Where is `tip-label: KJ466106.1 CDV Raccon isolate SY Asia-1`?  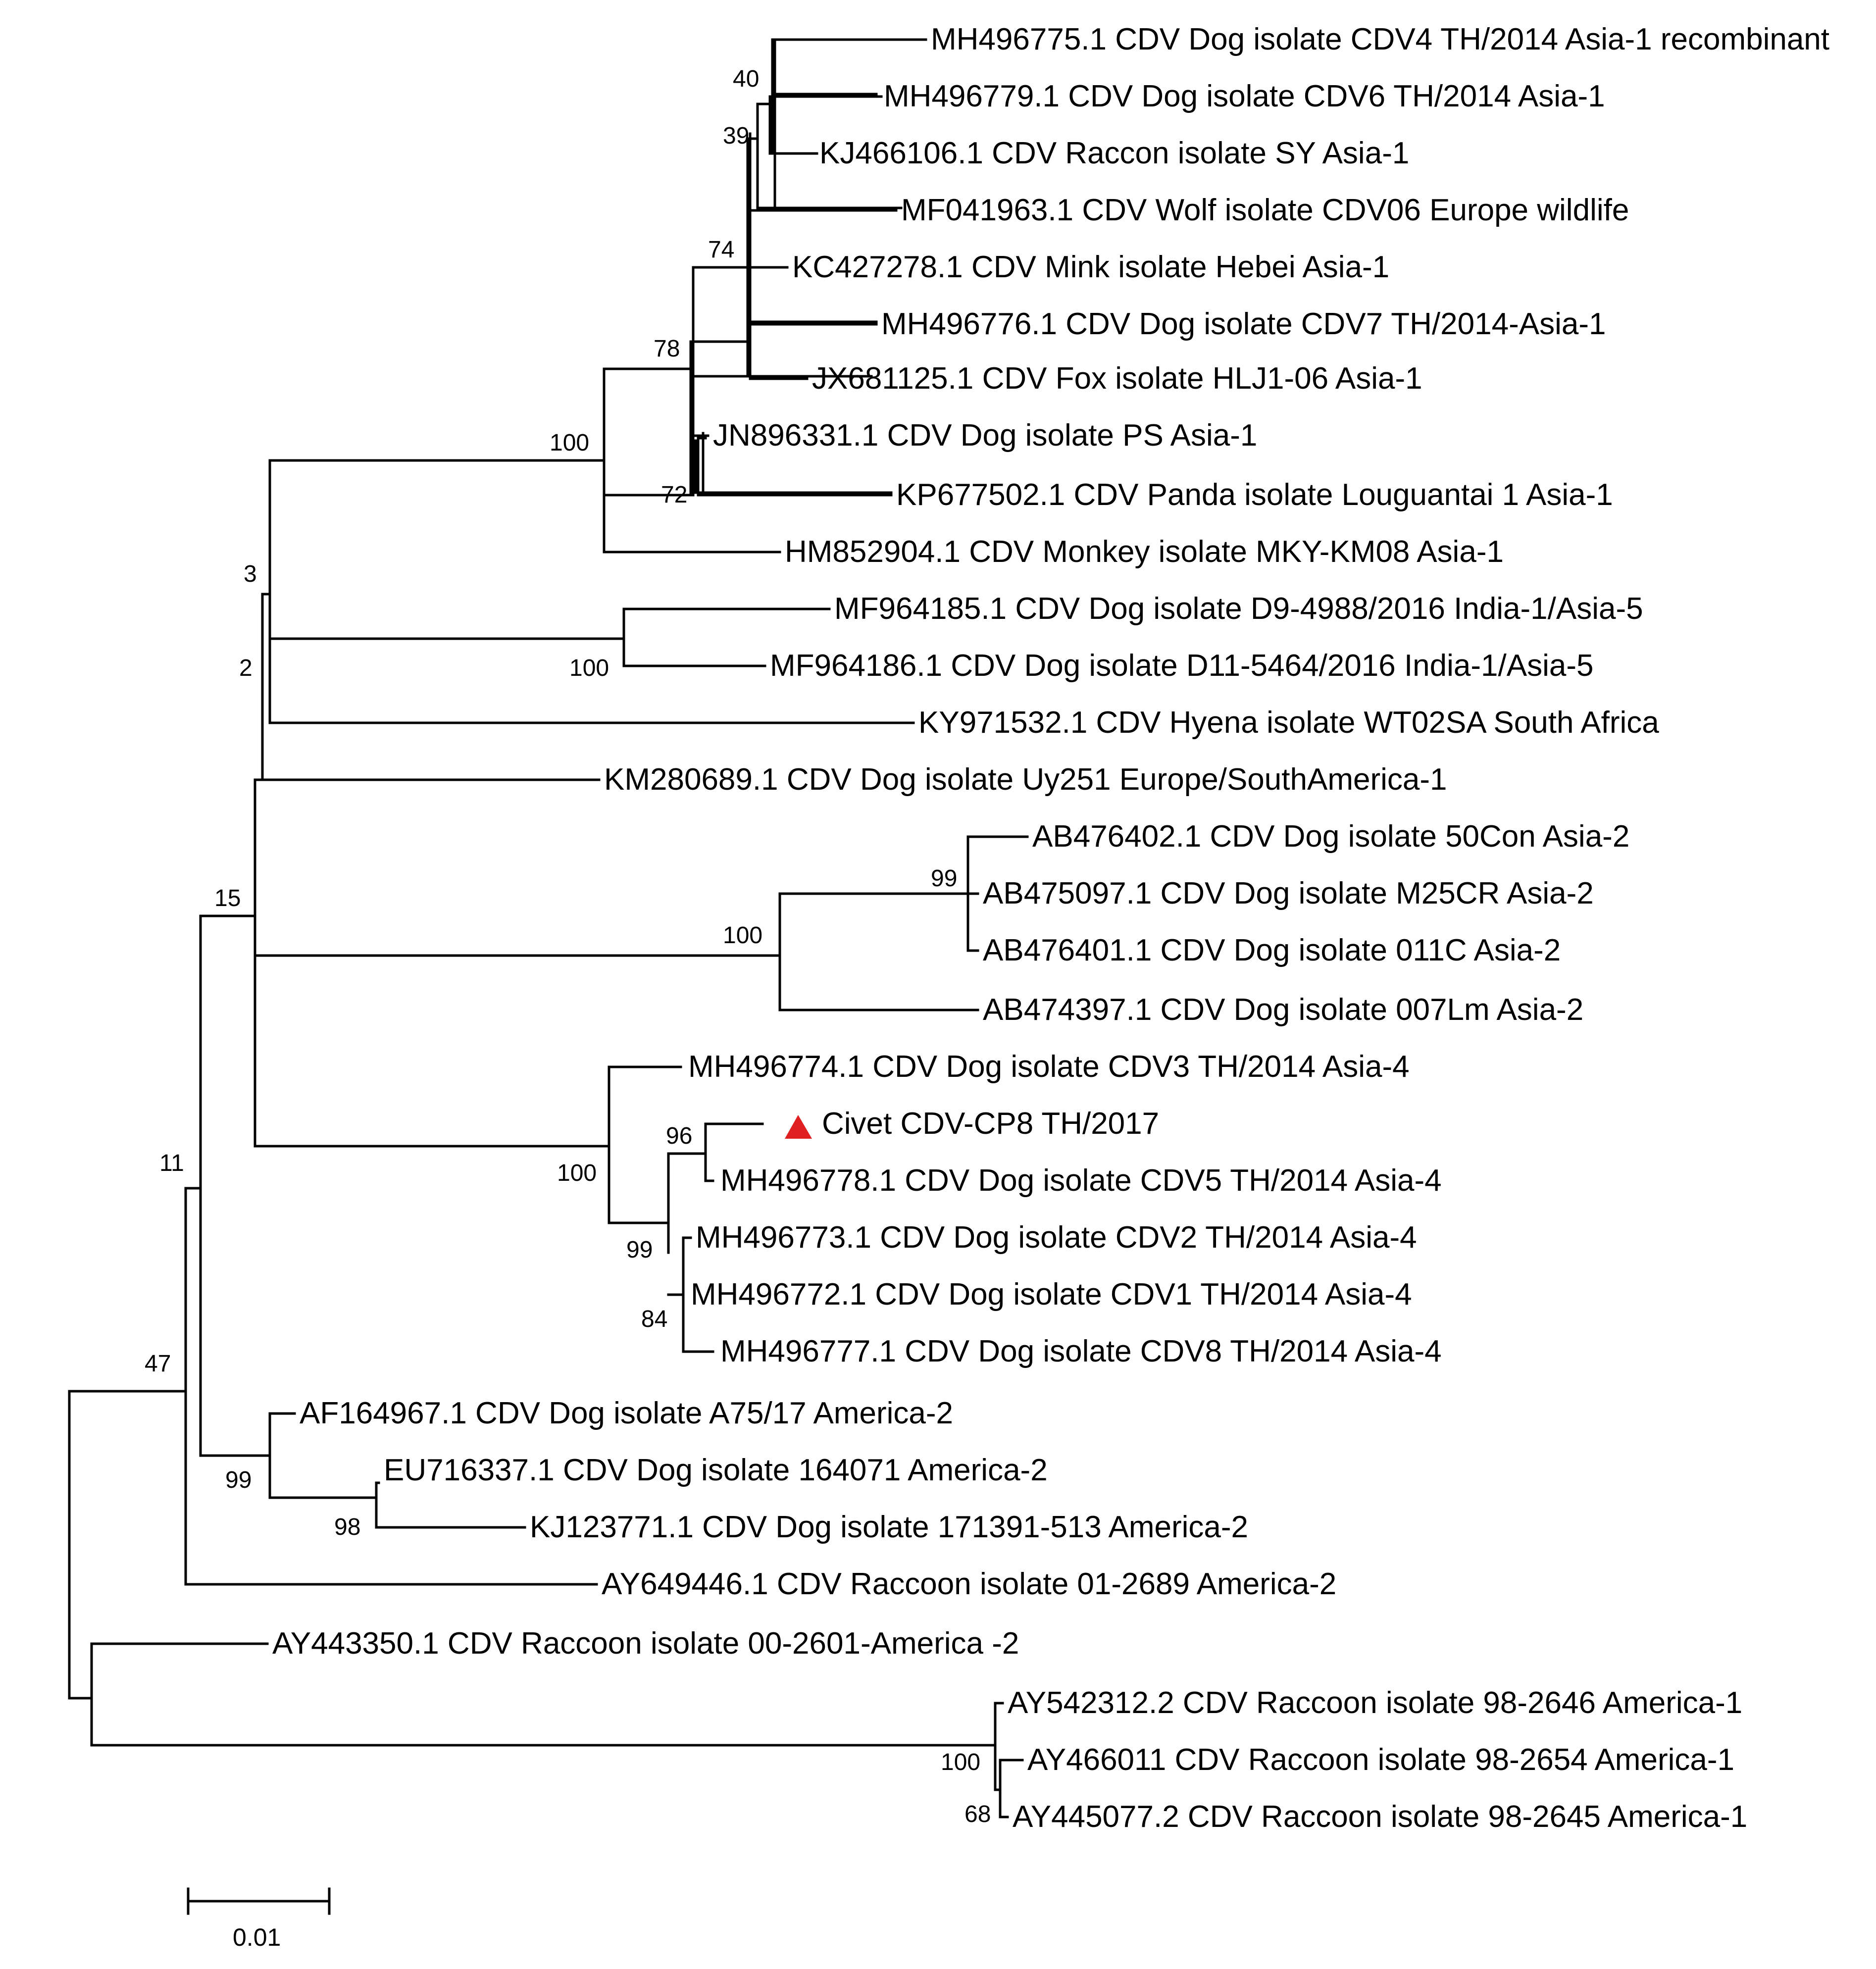 tip-label: KJ466106.1 CDV Raccon isolate SY Asia-1 is located at coordinates (1114, 153).